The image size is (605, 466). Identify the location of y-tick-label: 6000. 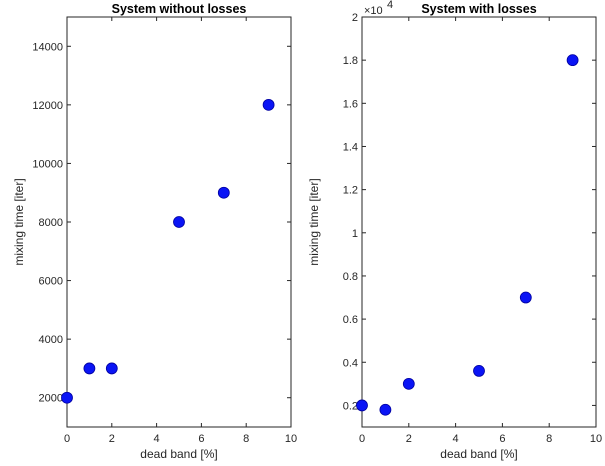
(51, 282).